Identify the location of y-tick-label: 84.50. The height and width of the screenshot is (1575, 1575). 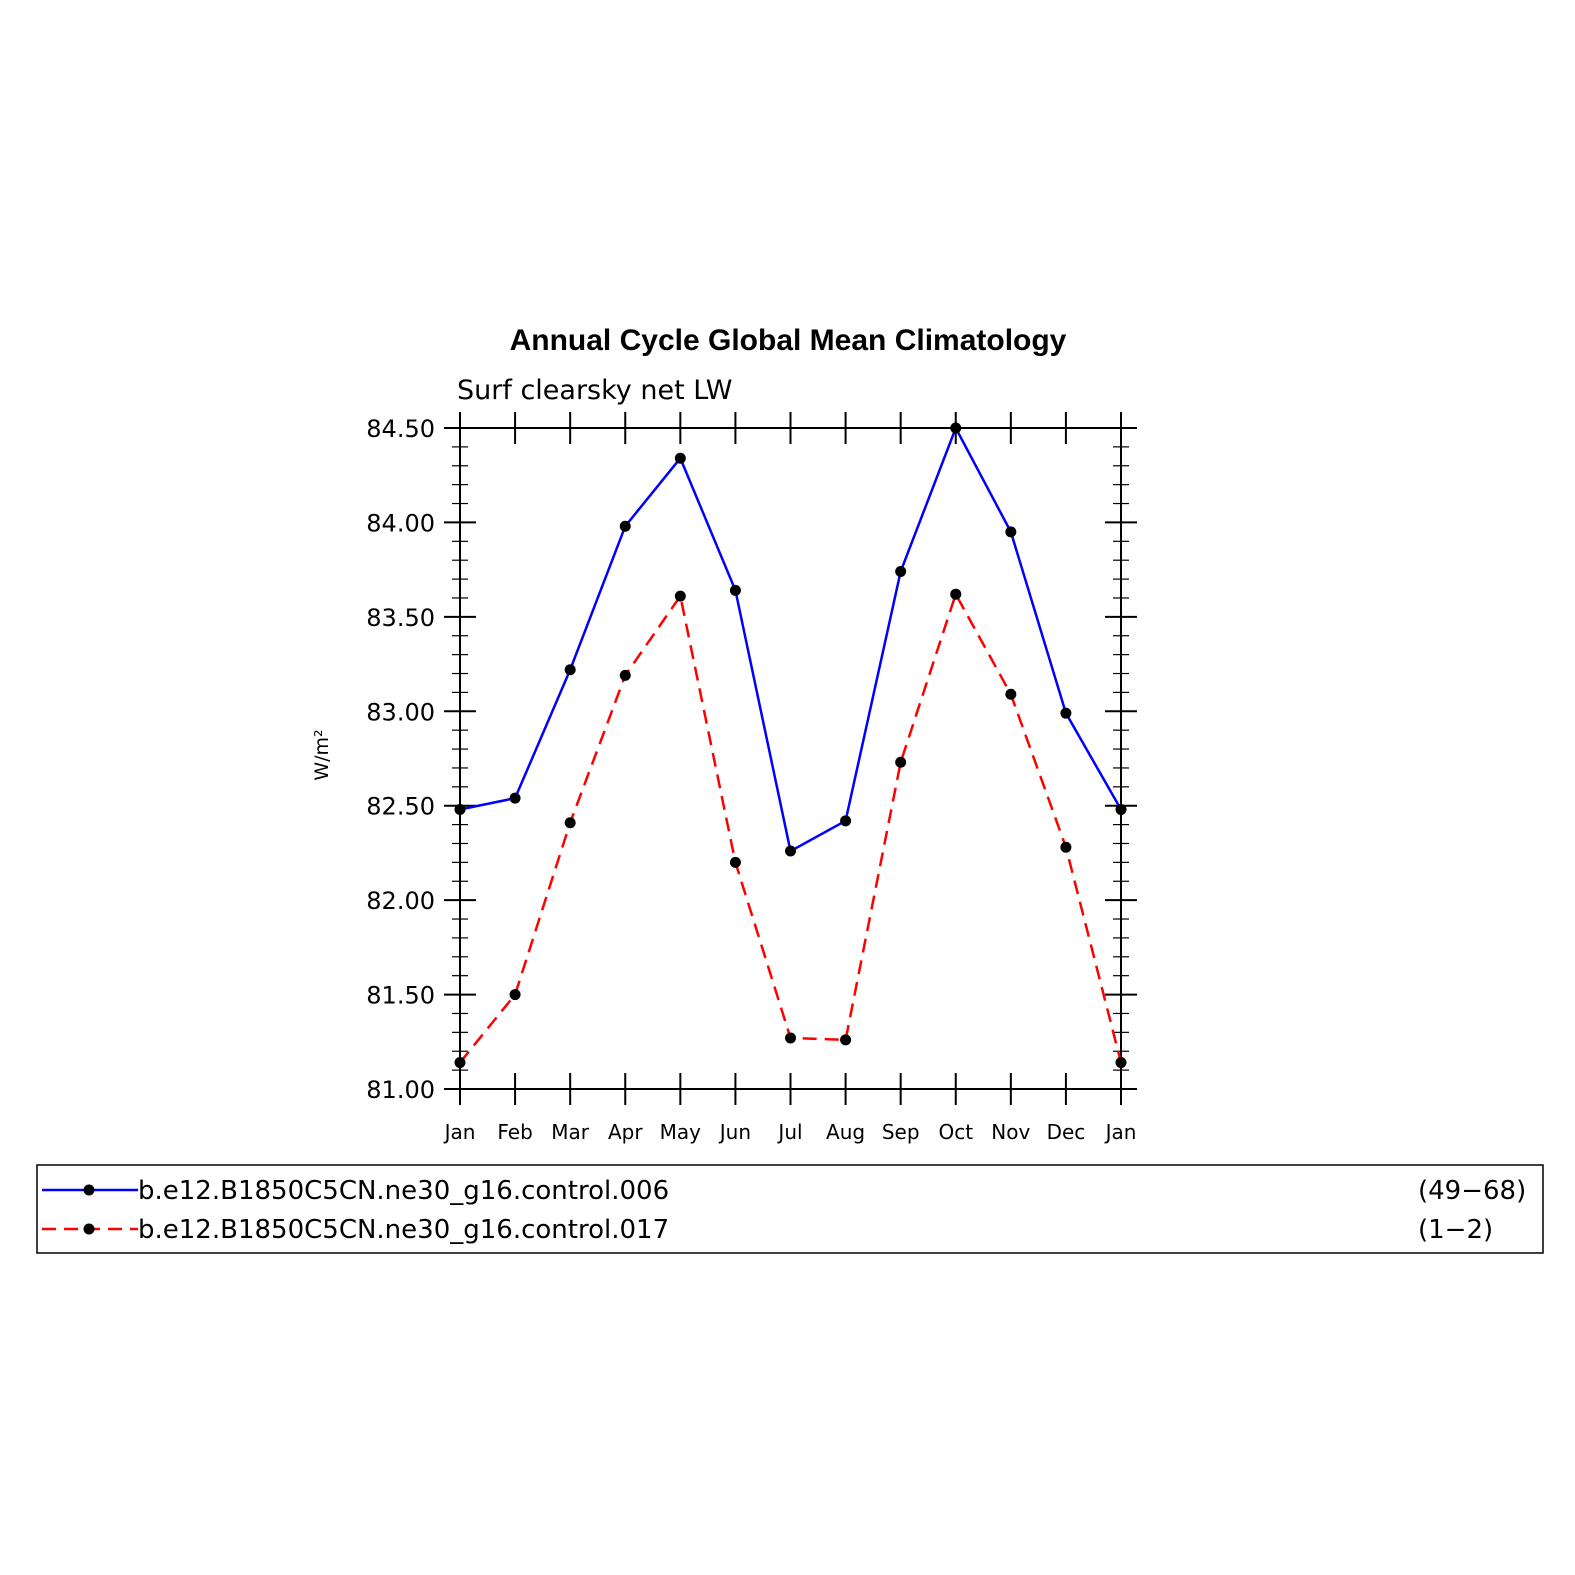
(400, 429).